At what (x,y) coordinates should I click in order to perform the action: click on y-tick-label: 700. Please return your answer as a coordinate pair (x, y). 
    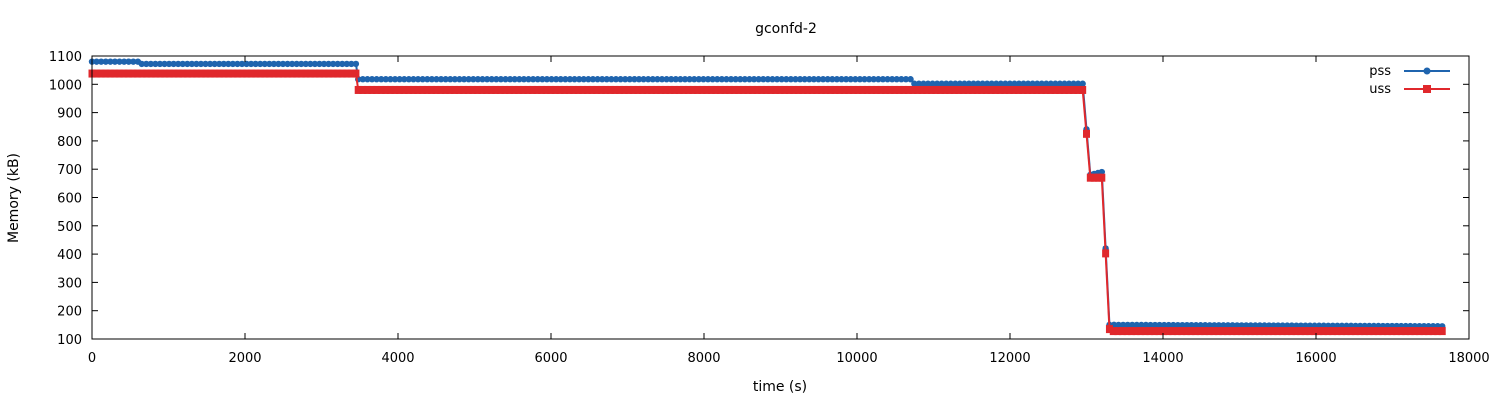
    Looking at the image, I should click on (69, 170).